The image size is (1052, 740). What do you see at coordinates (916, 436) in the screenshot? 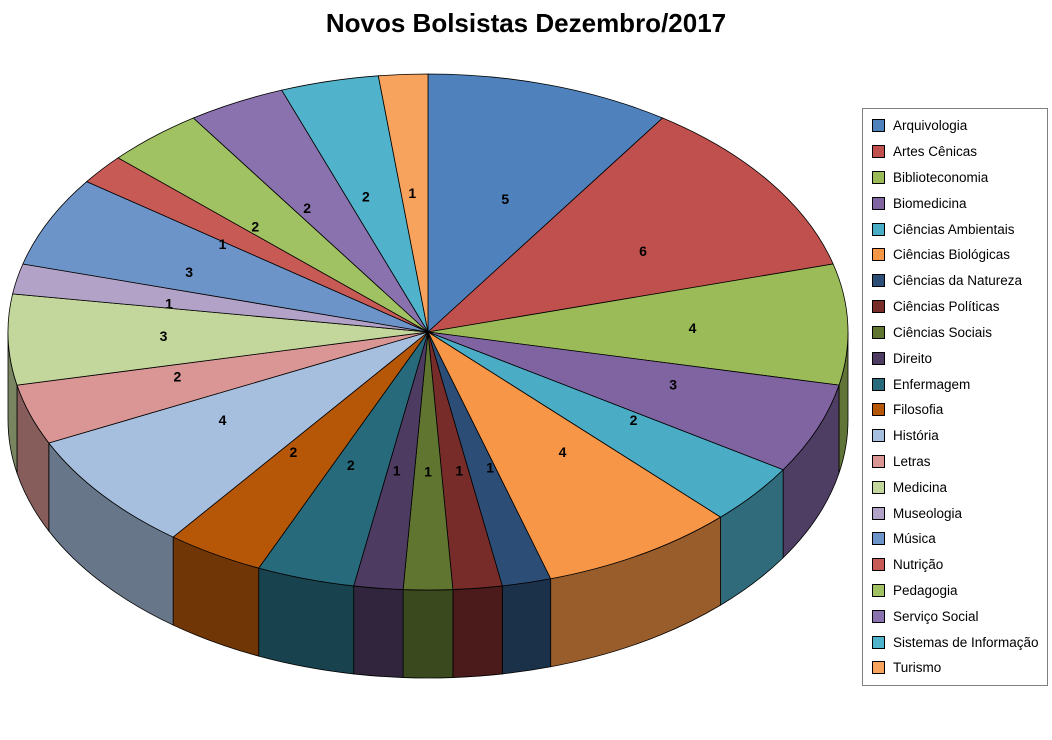
I see `legend-label: História` at bounding box center [916, 436].